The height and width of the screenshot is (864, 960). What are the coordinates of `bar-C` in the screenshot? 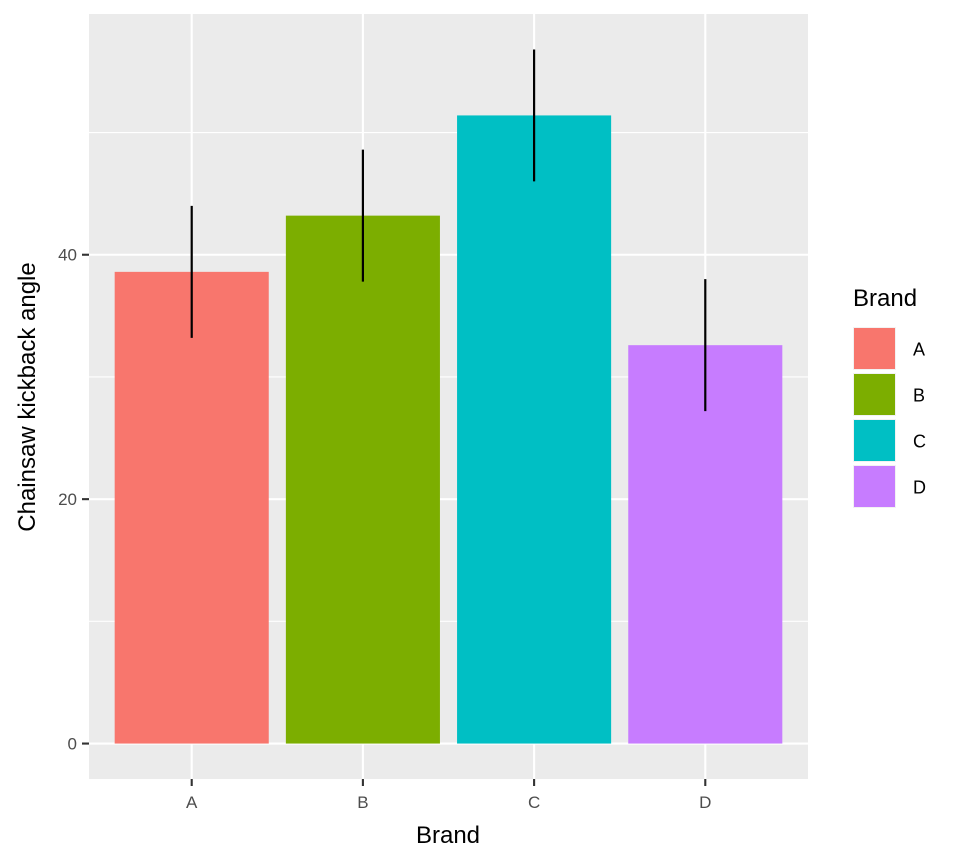 It's located at (534, 429).